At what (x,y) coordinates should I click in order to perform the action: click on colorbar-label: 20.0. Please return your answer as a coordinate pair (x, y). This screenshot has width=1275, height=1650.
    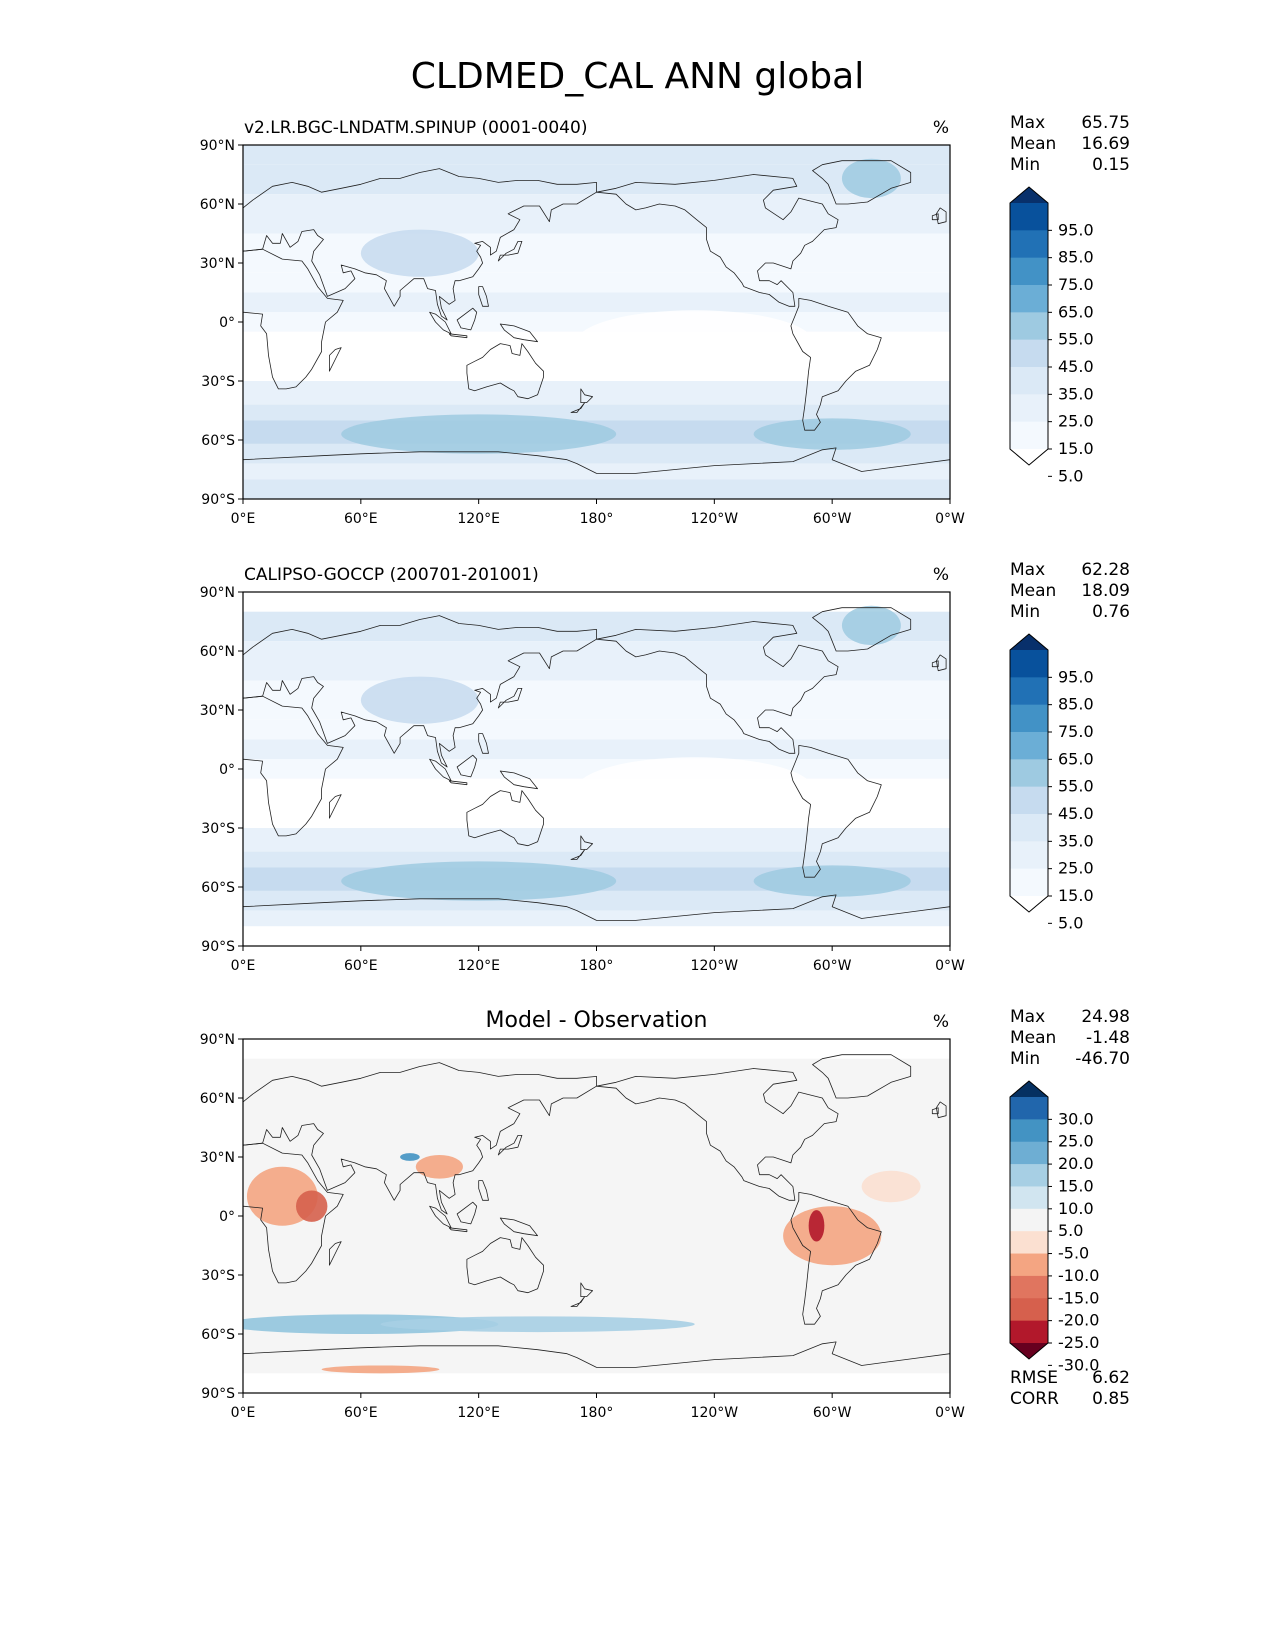
    Looking at the image, I should click on (1076, 1163).